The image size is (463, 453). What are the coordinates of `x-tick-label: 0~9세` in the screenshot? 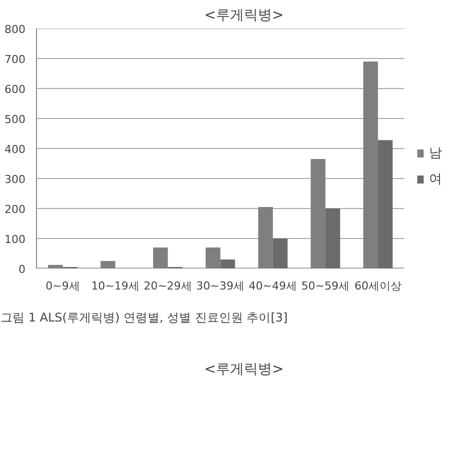 It's located at (63, 286).